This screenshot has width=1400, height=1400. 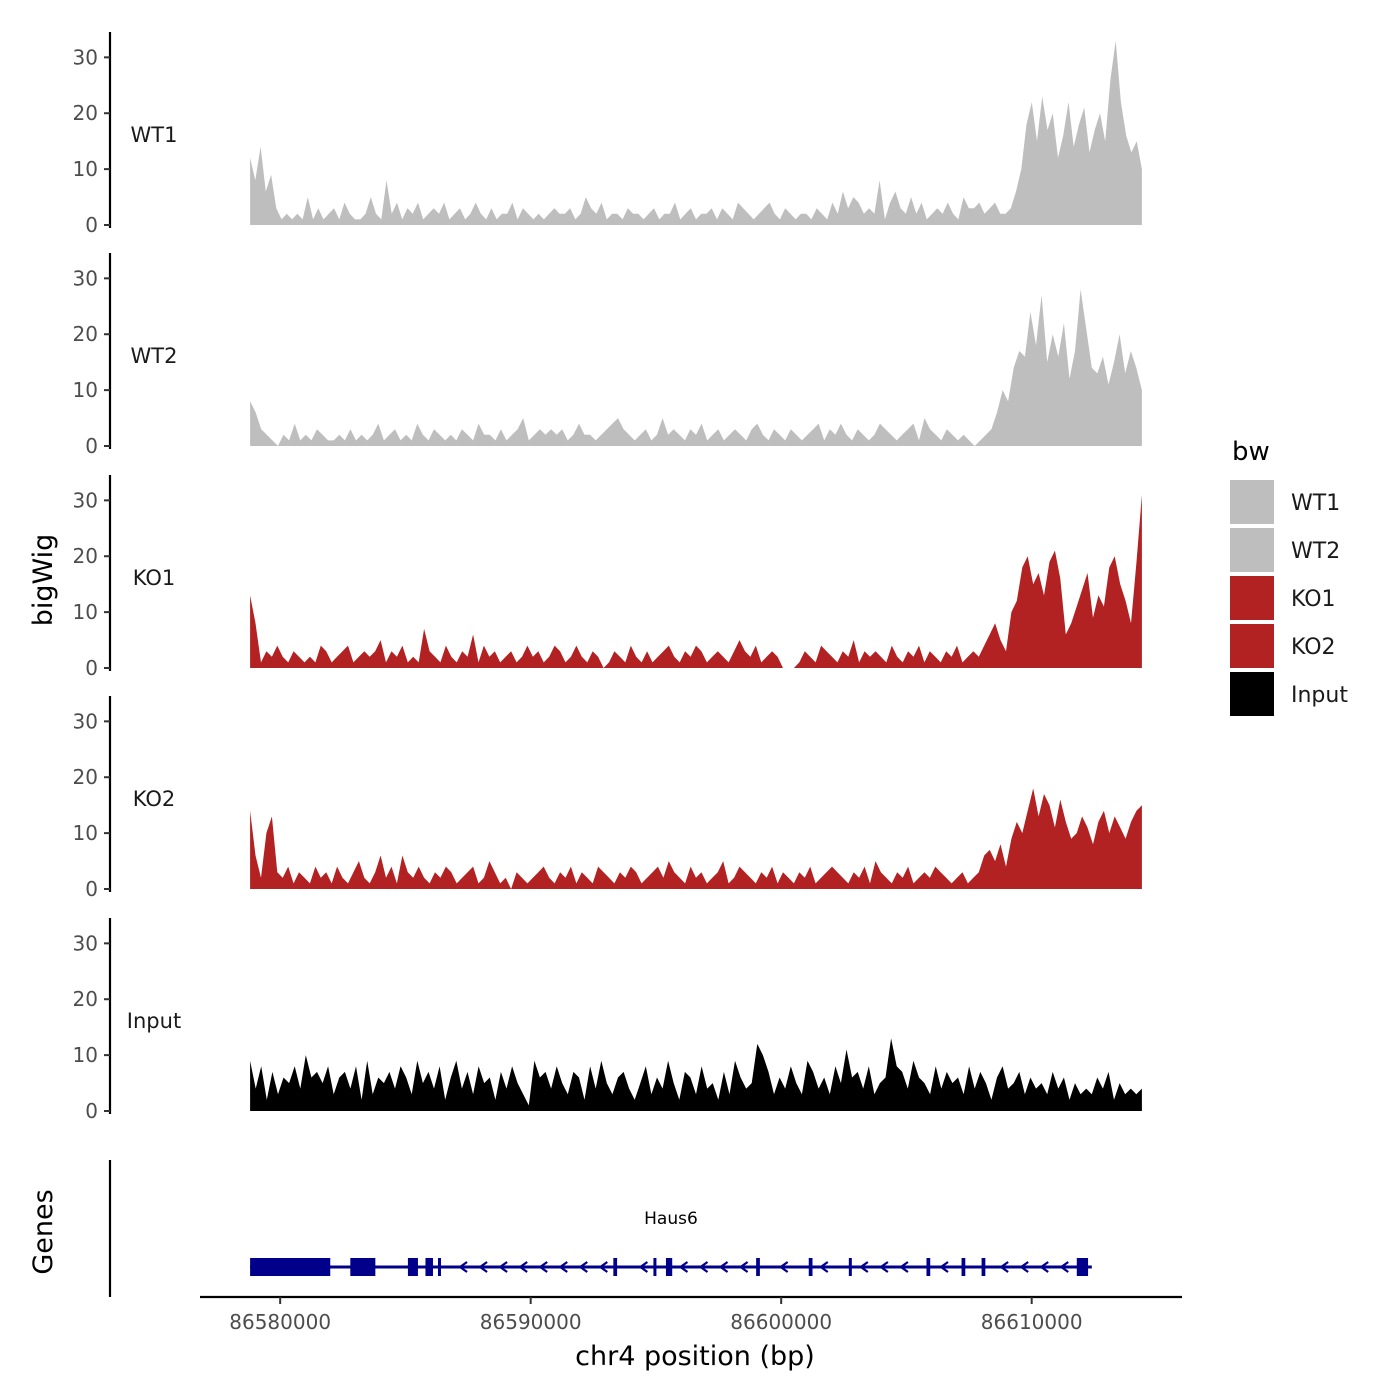 What do you see at coordinates (696, 581) in the screenshot?
I see `coverage-area-ko1` at bounding box center [696, 581].